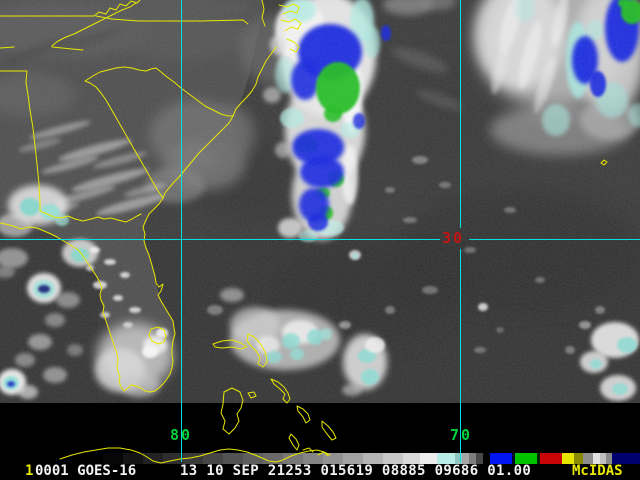 The image size is (640, 480). Describe the element at coordinates (460, 355) in the screenshot. I see `longitude-70-line-lower` at that location.